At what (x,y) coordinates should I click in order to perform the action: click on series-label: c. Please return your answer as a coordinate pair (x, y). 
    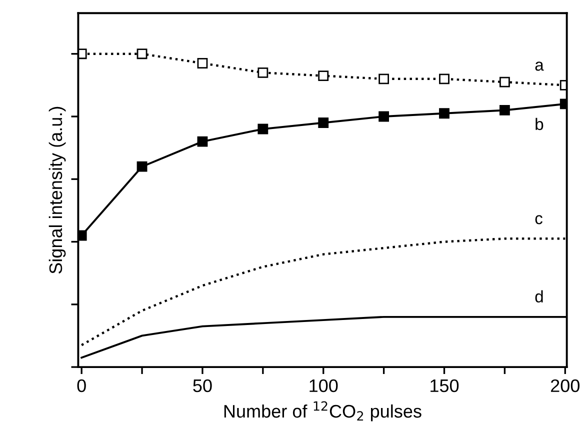
    Looking at the image, I should click on (538, 219).